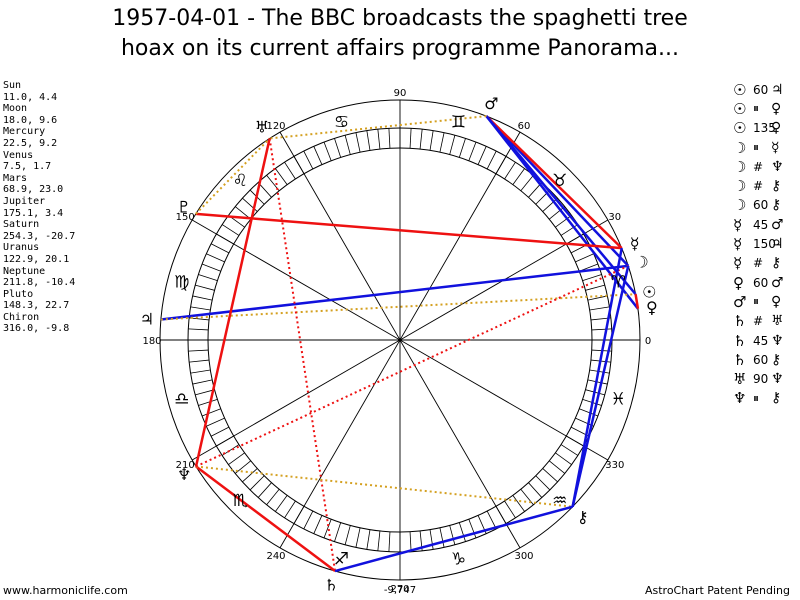 The image size is (800, 600). Describe the element at coordinates (758, 205) in the screenshot. I see `aspect-row: ☽ 60 ⚷` at that location.